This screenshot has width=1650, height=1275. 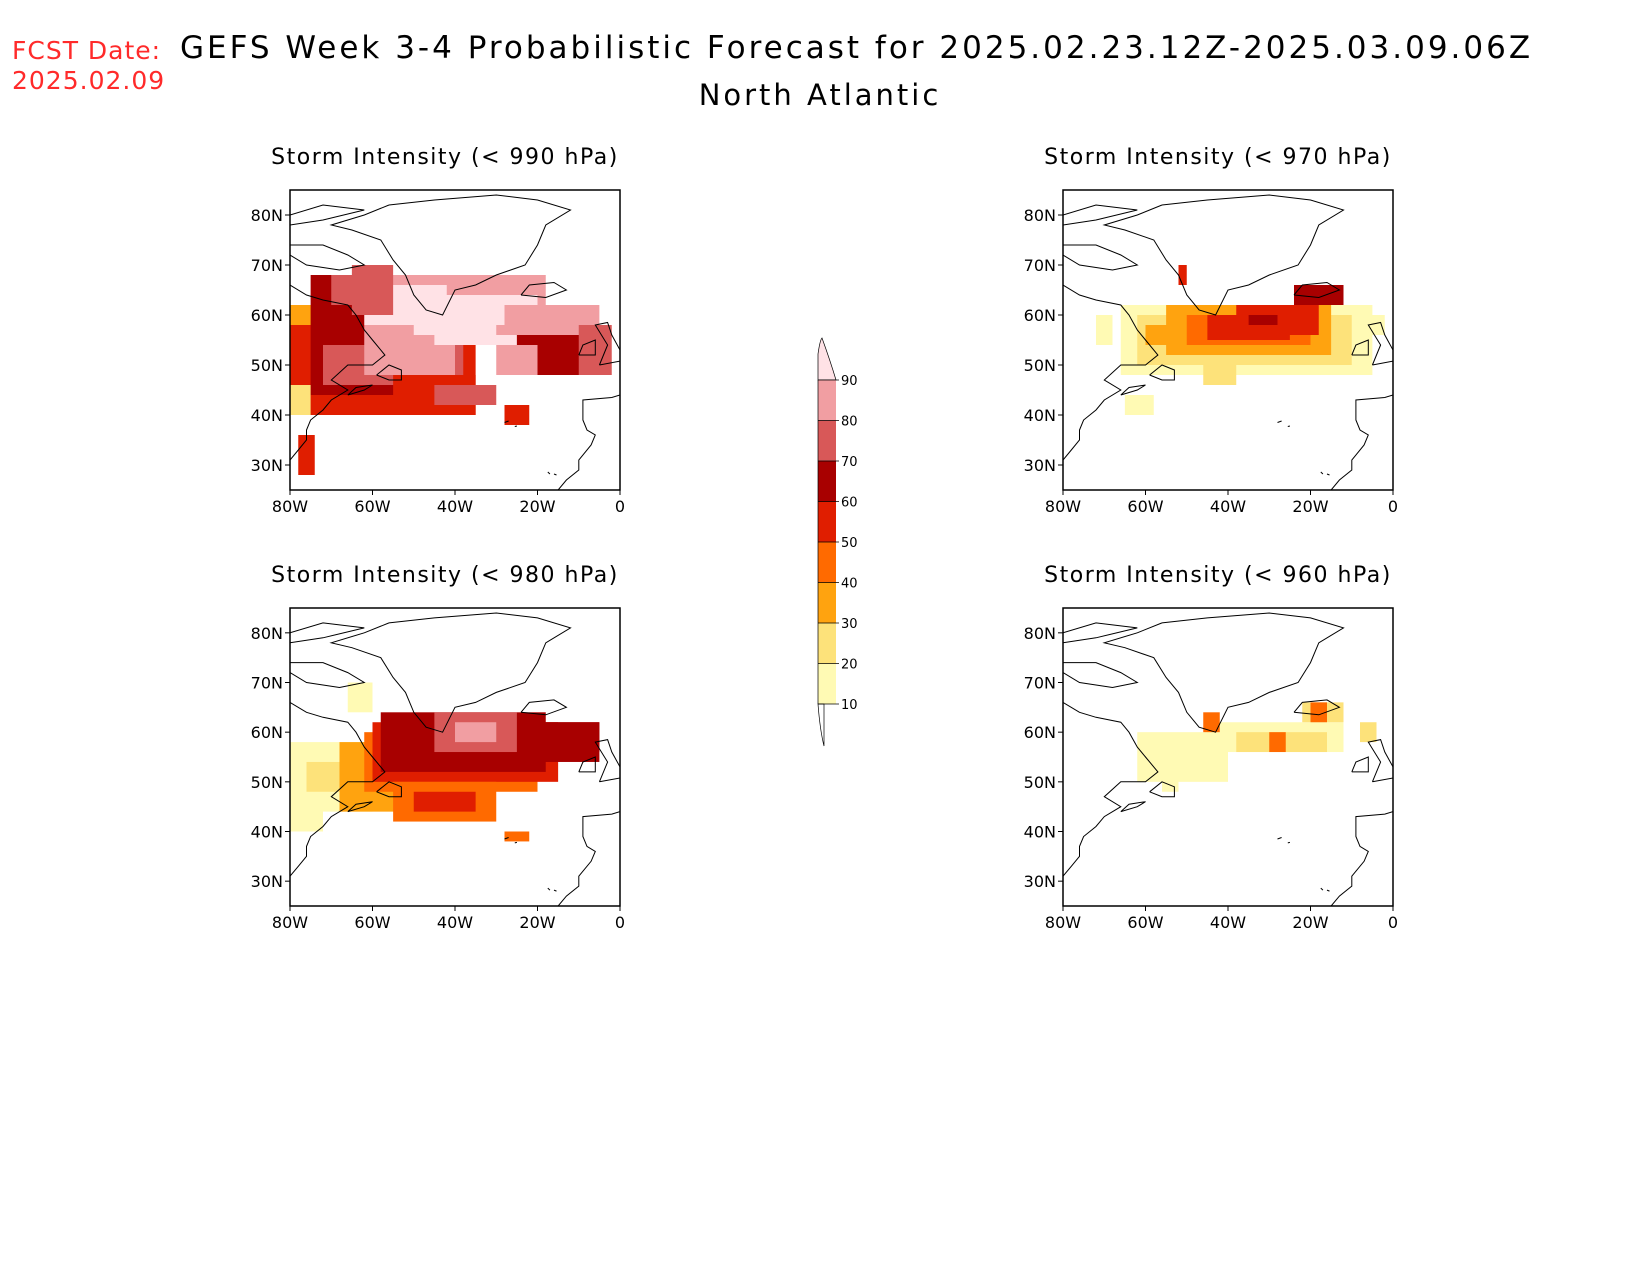 I want to click on panel-title: Storm Intensity (< 990 hPa), so click(x=445, y=157).